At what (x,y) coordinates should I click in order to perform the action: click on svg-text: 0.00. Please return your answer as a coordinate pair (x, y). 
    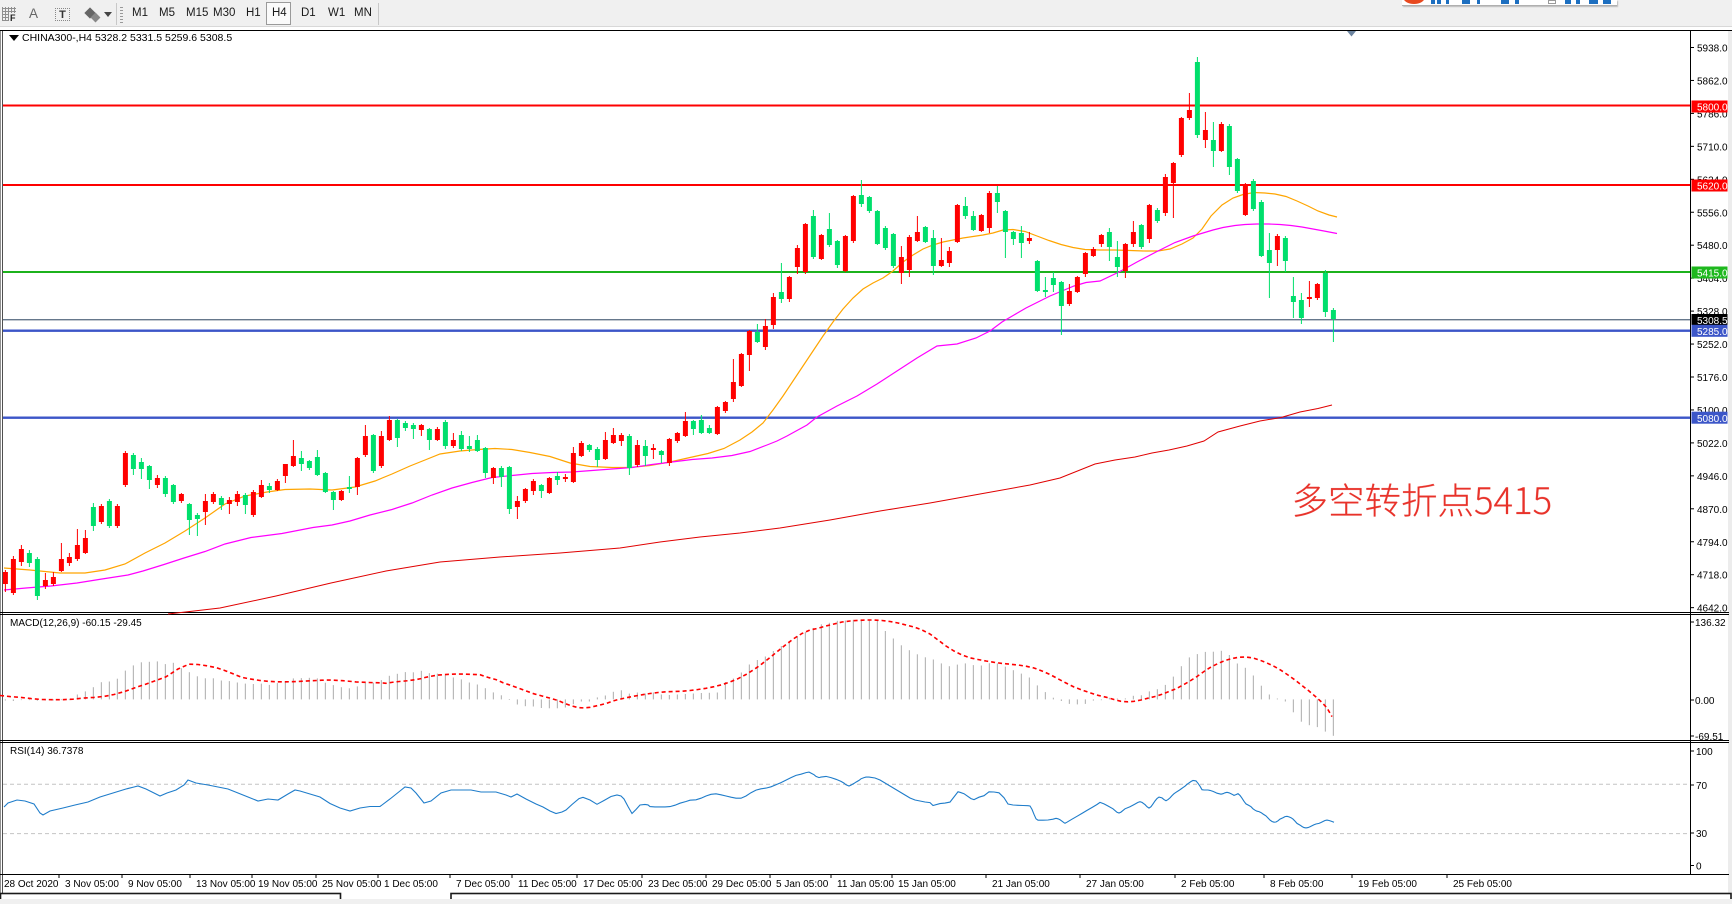
    Looking at the image, I should click on (1705, 701).